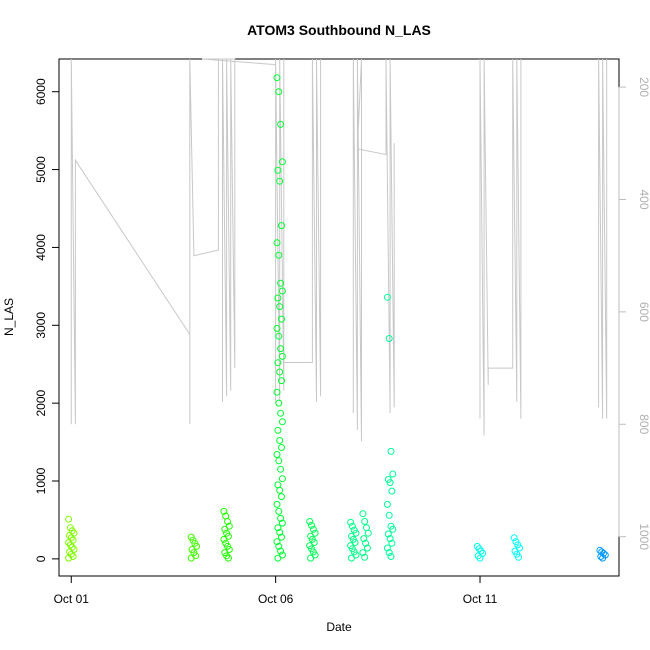 This screenshot has width=650, height=650. Describe the element at coordinates (634, 313) in the screenshot. I see `secondary-y-axis: 200 400 600 800 1000` at that location.